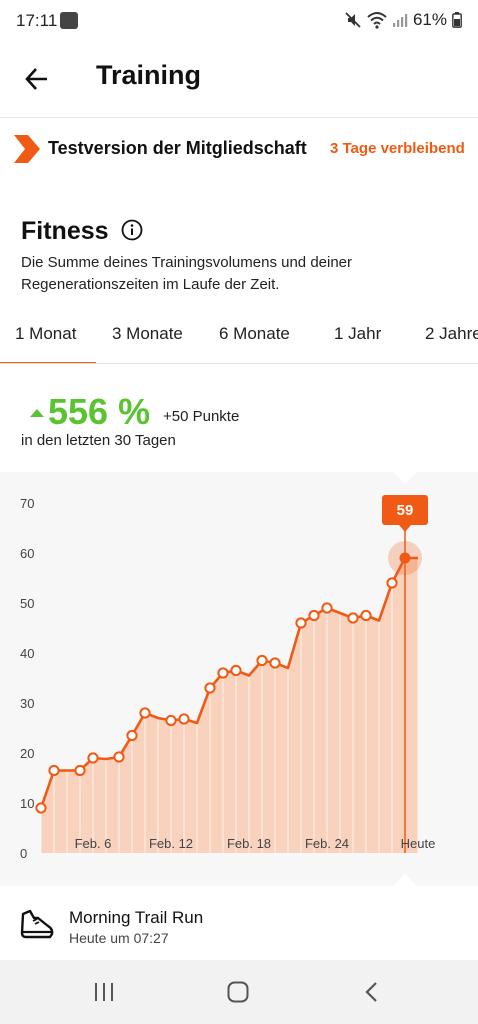 The width and height of the screenshot is (478, 1024). I want to click on wifi-icon, so click(377, 20).